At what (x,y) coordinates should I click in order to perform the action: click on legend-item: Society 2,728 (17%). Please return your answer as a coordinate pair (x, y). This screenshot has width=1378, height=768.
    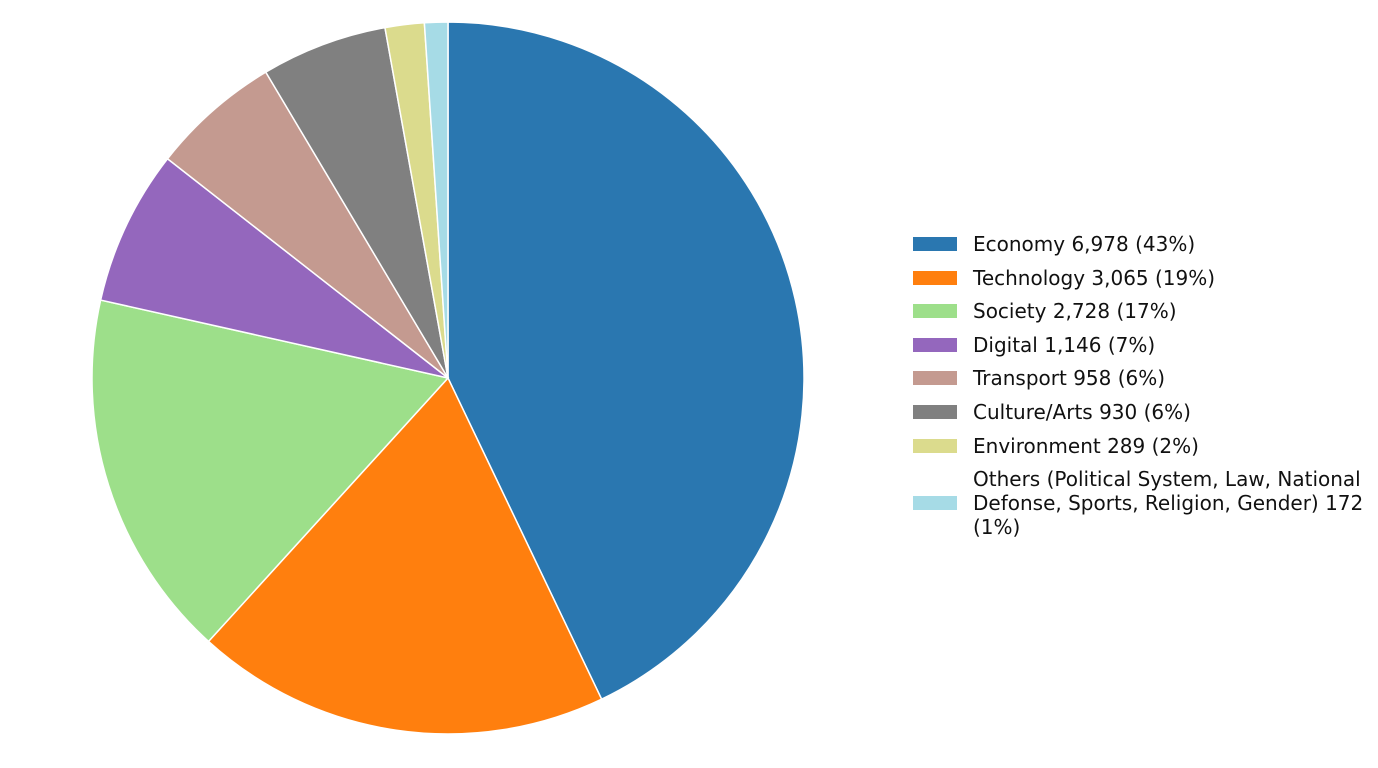
    Looking at the image, I should click on (1140, 311).